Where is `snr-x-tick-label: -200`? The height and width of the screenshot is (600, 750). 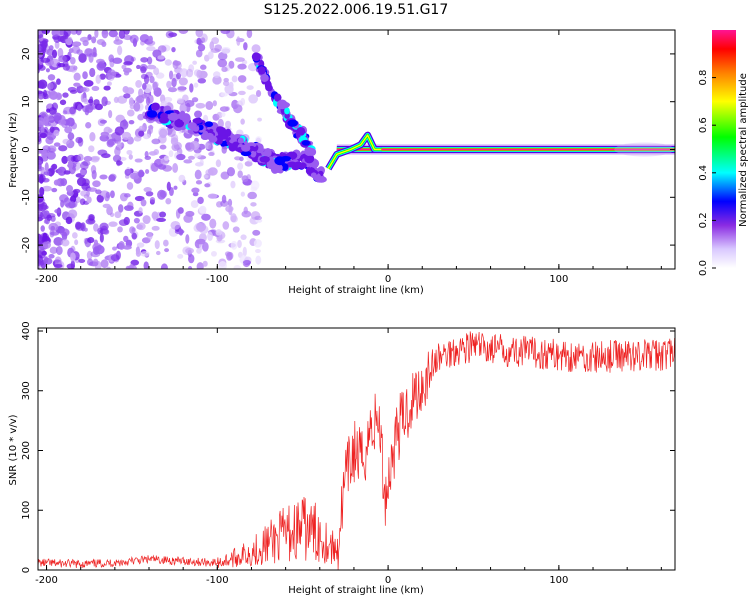 snr-x-tick-label: -200 is located at coordinates (46, 580).